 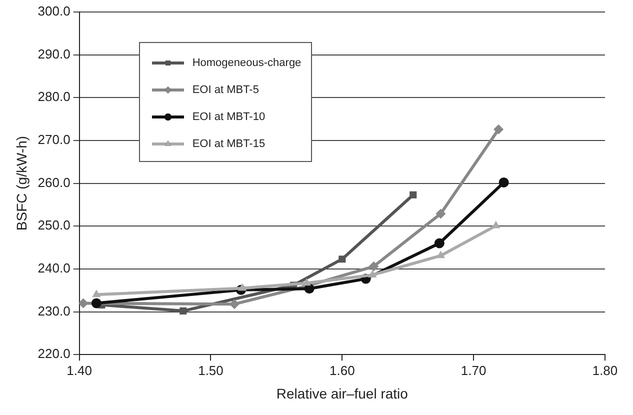 What do you see at coordinates (247, 62) in the screenshot?
I see `legend-label: Homogeneous-charge` at bounding box center [247, 62].